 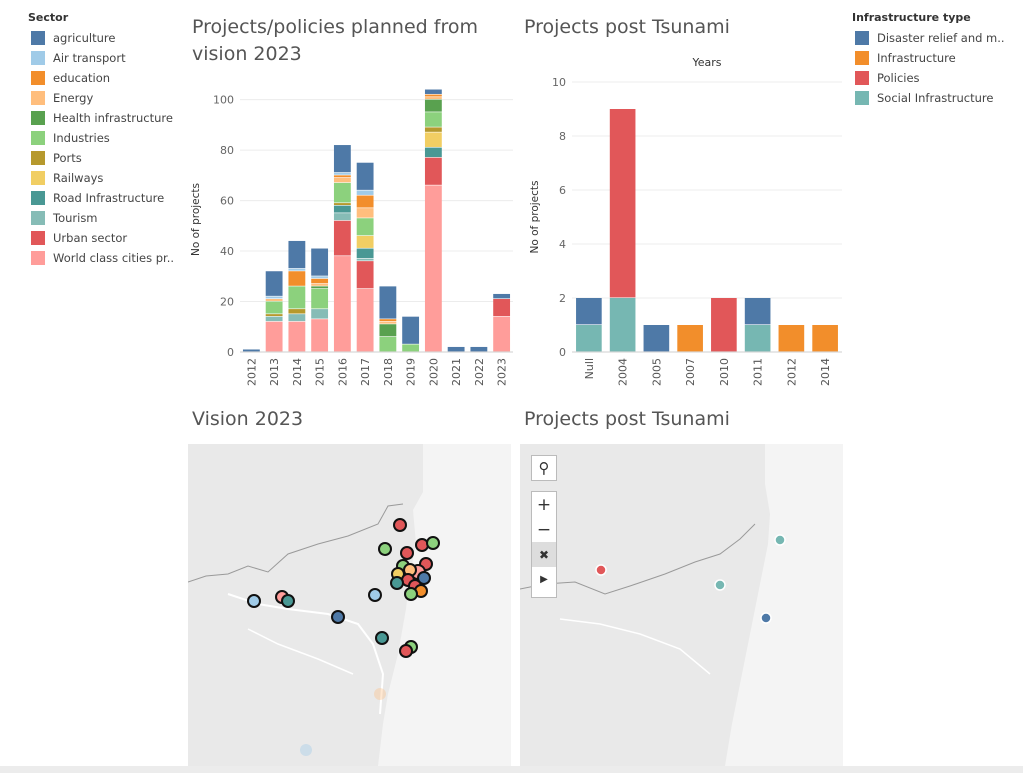 I want to click on y-tick-label: 6, so click(x=562, y=190).